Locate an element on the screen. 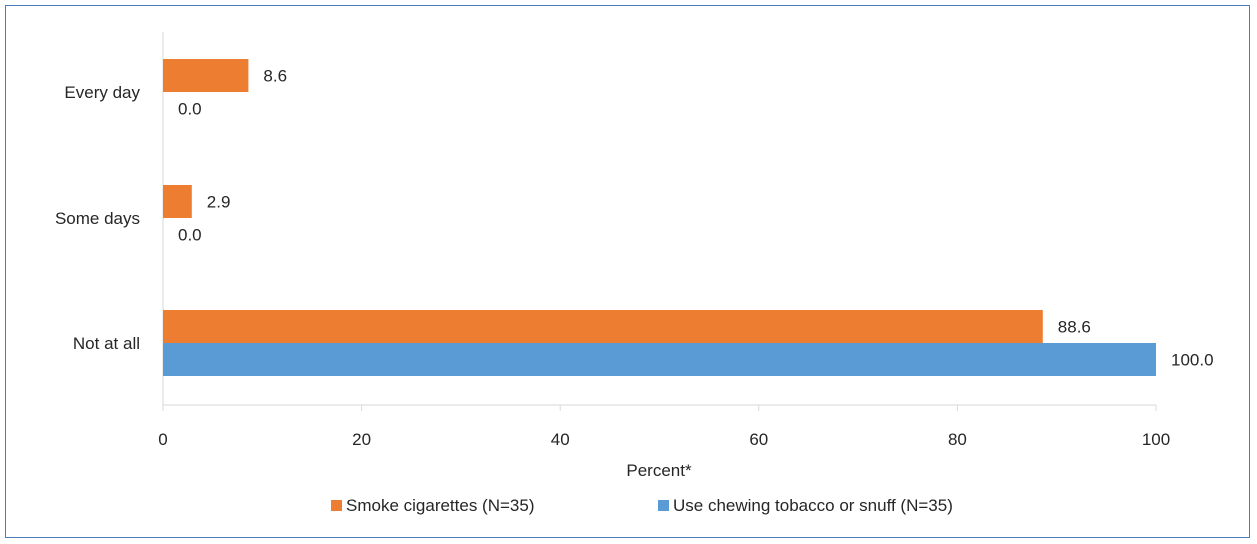  legend-label-chewing-tobacco: Use chewing tobacco or snuff (N=35) is located at coordinates (813, 505).